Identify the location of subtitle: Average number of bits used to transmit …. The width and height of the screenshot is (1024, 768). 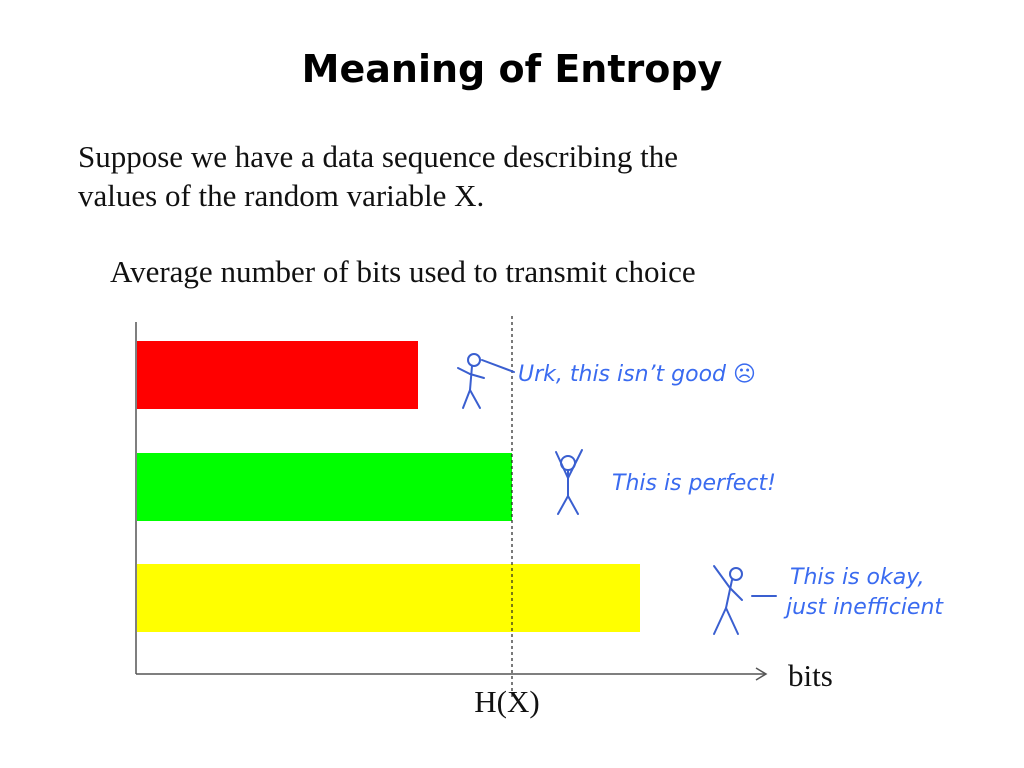
(403, 271).